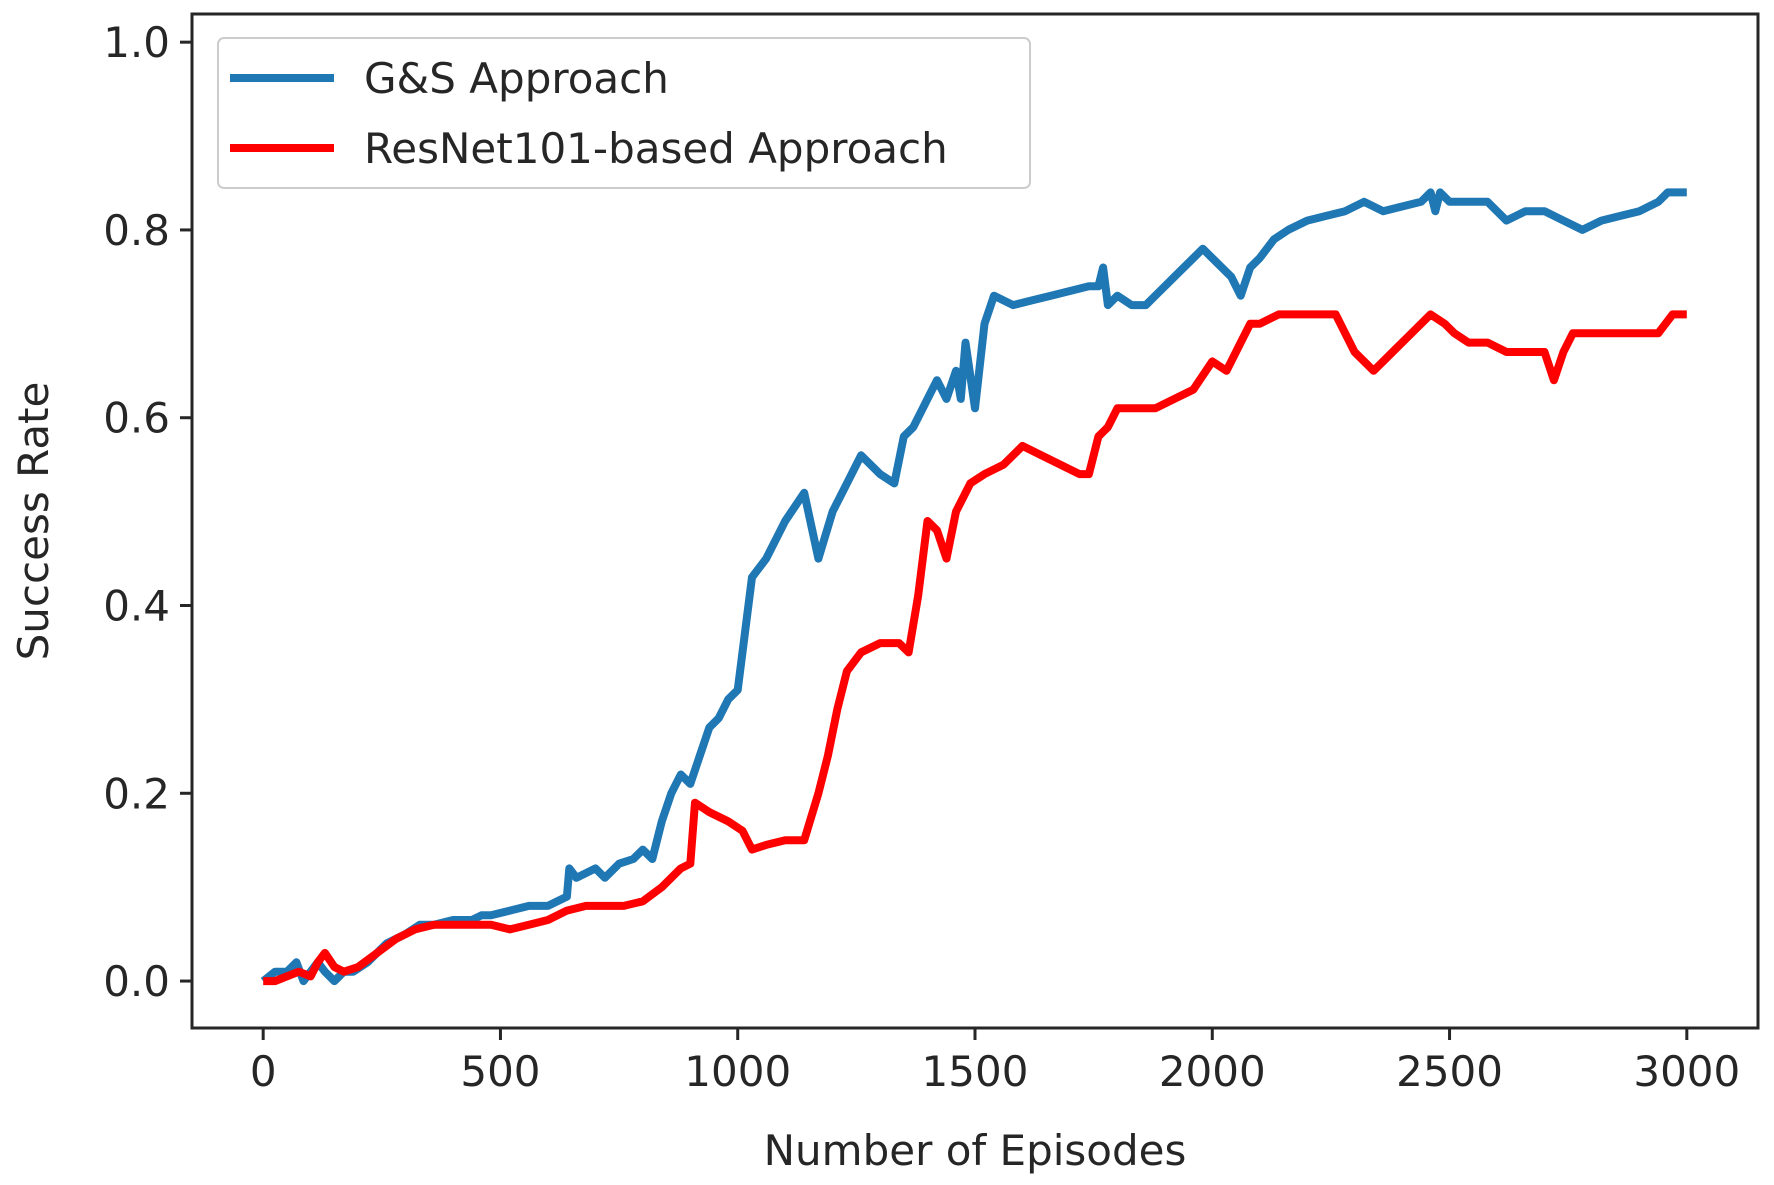  What do you see at coordinates (136, 606) in the screenshot?
I see `y-tick-label: 0.4` at bounding box center [136, 606].